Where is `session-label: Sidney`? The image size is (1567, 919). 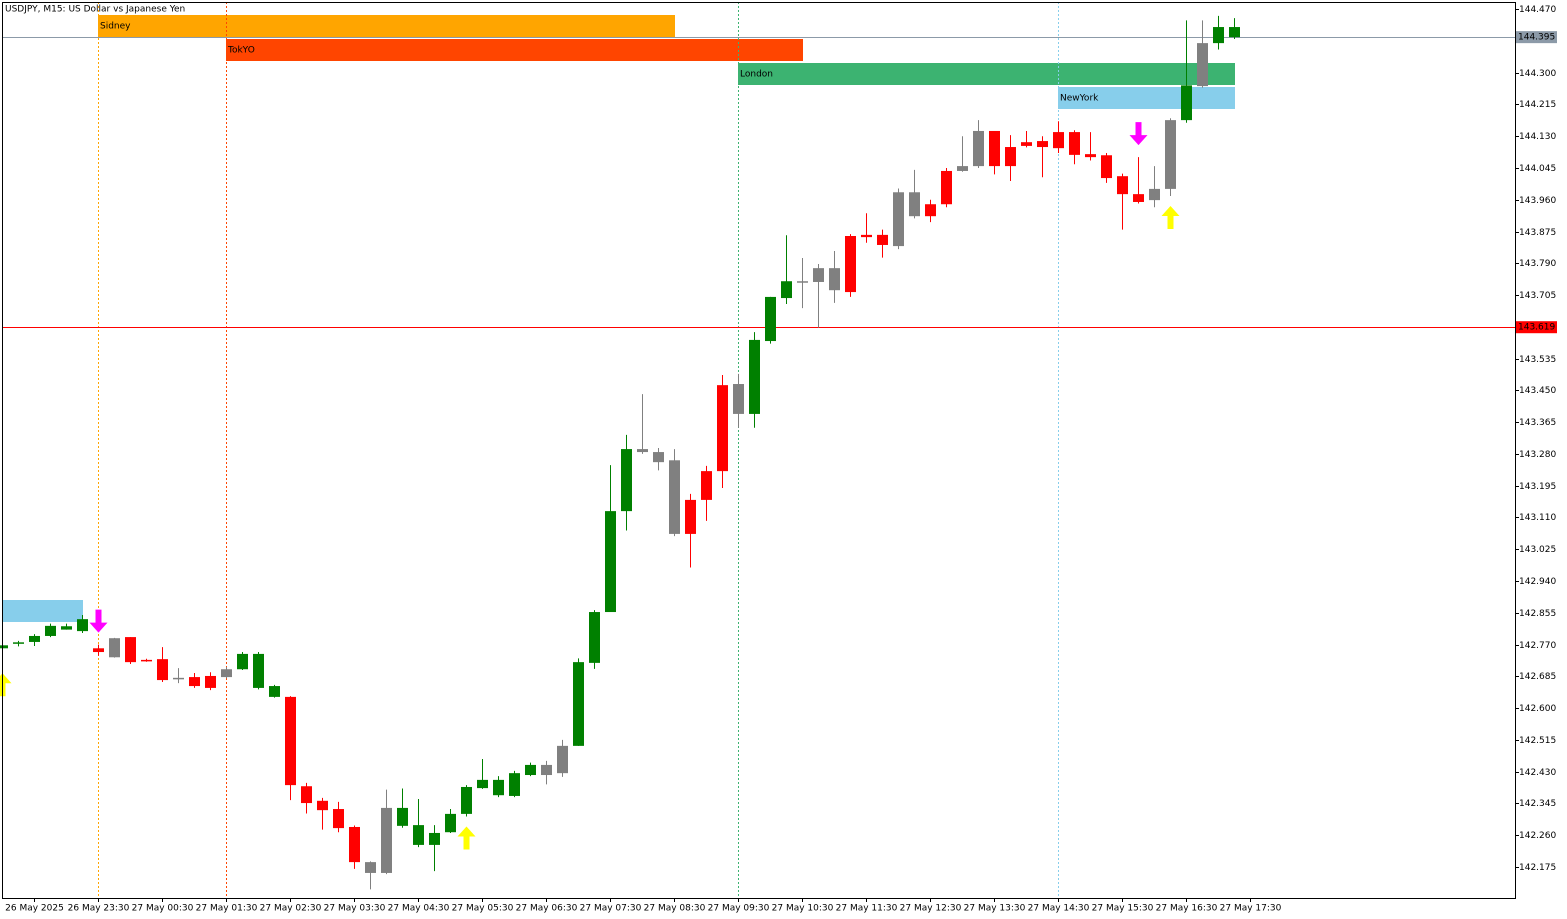
session-label: Sidney is located at coordinates (115, 27).